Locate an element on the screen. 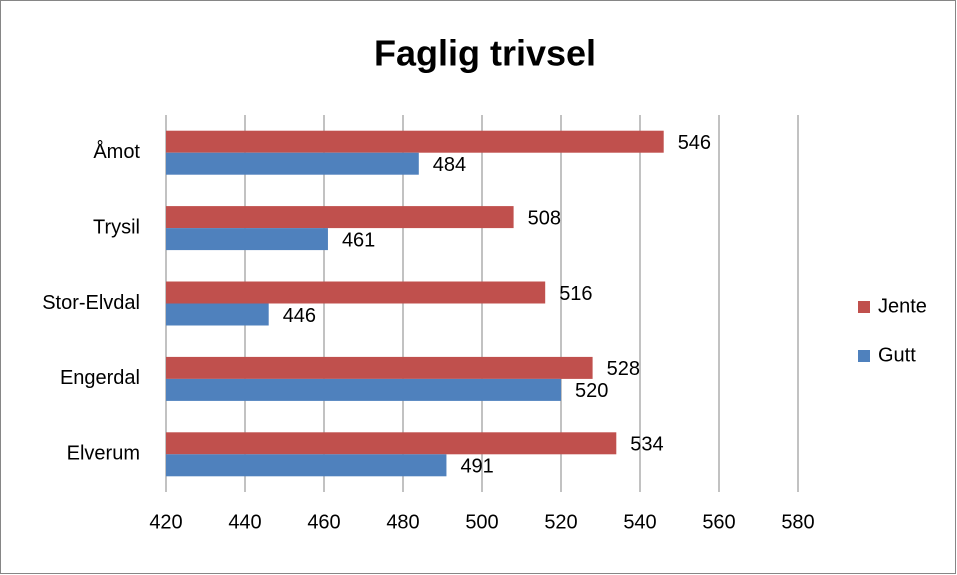 The image size is (957, 575). x-tick-label: 580 is located at coordinates (797, 522).